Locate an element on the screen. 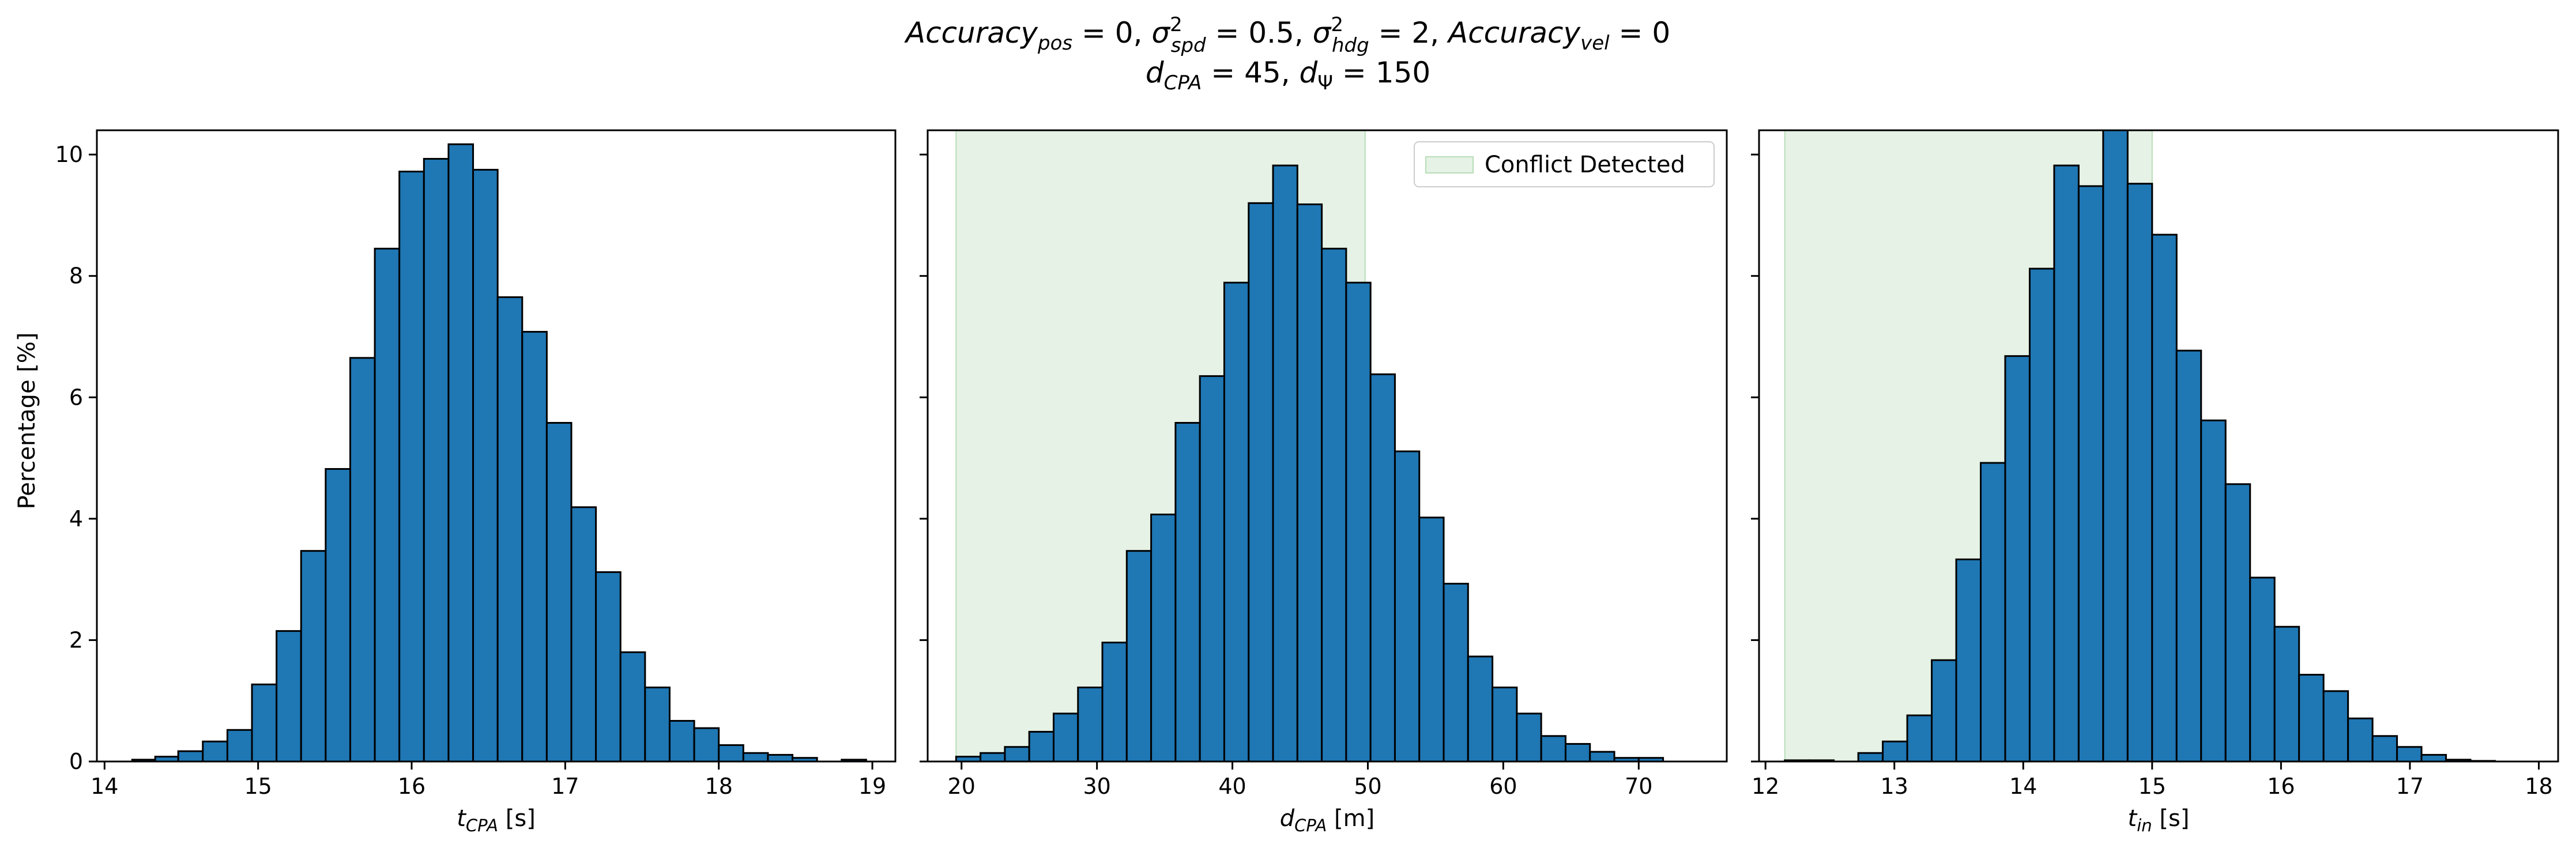 Image resolution: width=2576 pixels, height=852 pixels. legend: Conflict Detected is located at coordinates (1564, 164).